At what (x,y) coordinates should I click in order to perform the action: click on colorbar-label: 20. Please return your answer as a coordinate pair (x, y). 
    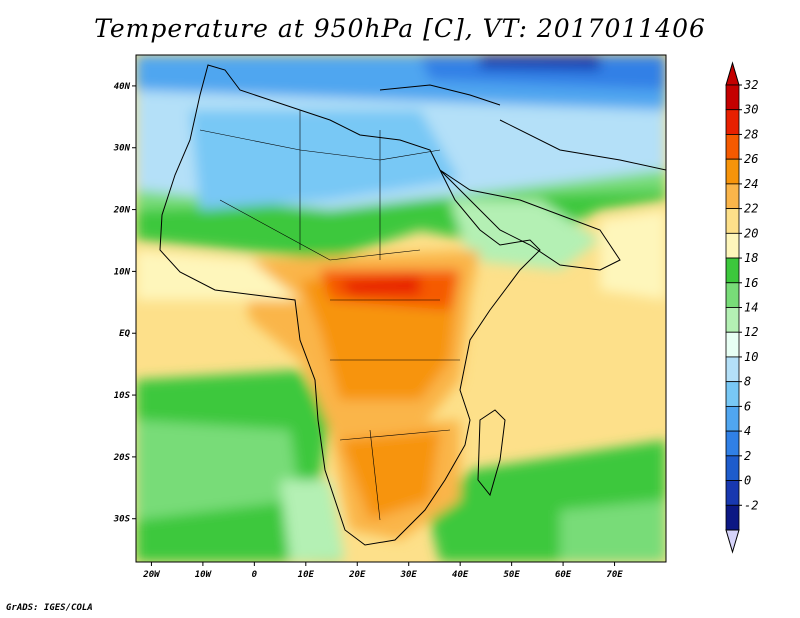
    Looking at the image, I should click on (751, 233).